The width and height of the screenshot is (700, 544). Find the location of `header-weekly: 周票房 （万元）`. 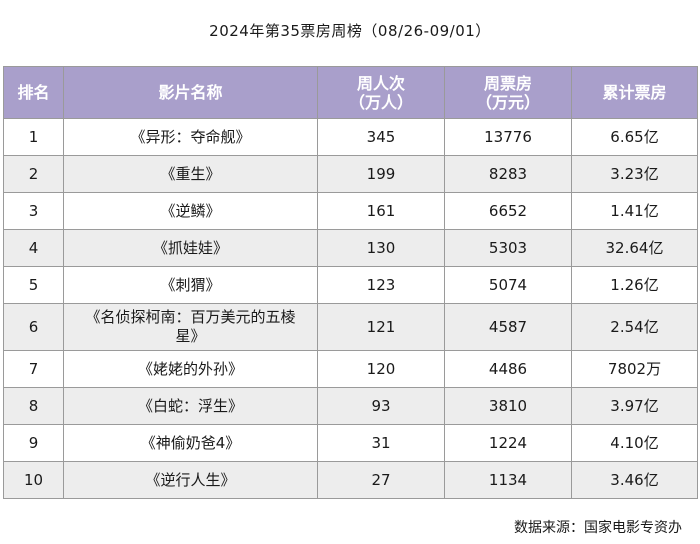

header-weekly: 周票房 （万元） is located at coordinates (508, 92).